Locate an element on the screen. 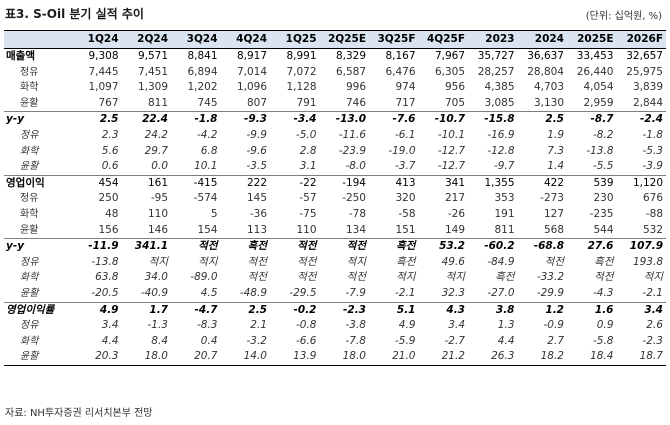 This screenshot has width=670, height=425. table-cell: -8.0 is located at coordinates (356, 166).